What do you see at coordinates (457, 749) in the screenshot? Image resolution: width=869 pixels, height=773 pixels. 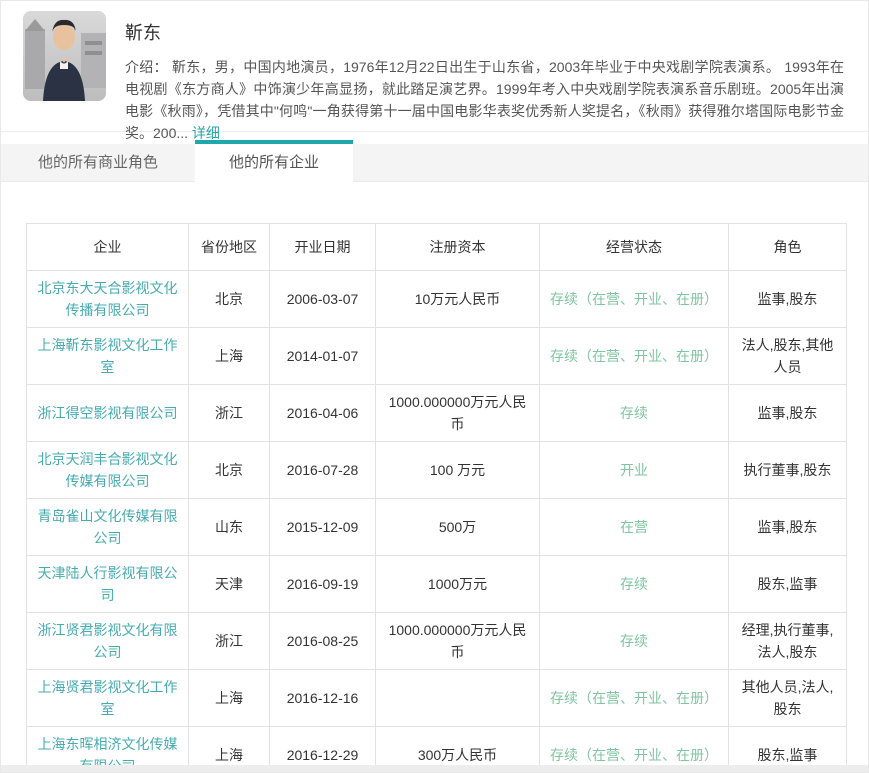 I see `capital-cell: 300万人民币` at bounding box center [457, 749].